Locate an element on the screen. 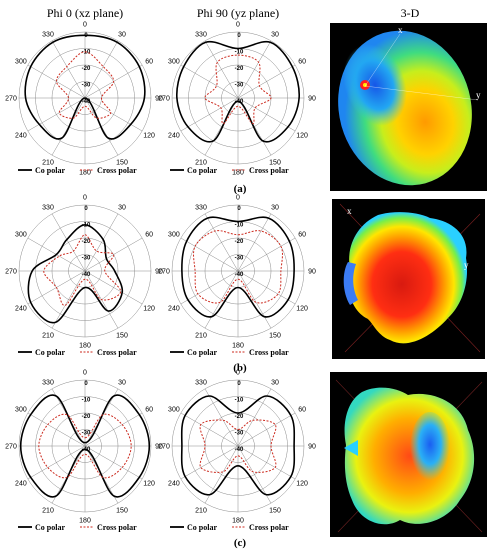 The height and width of the screenshot is (550, 491). panel-3d-b: x y is located at coordinates (408, 279).